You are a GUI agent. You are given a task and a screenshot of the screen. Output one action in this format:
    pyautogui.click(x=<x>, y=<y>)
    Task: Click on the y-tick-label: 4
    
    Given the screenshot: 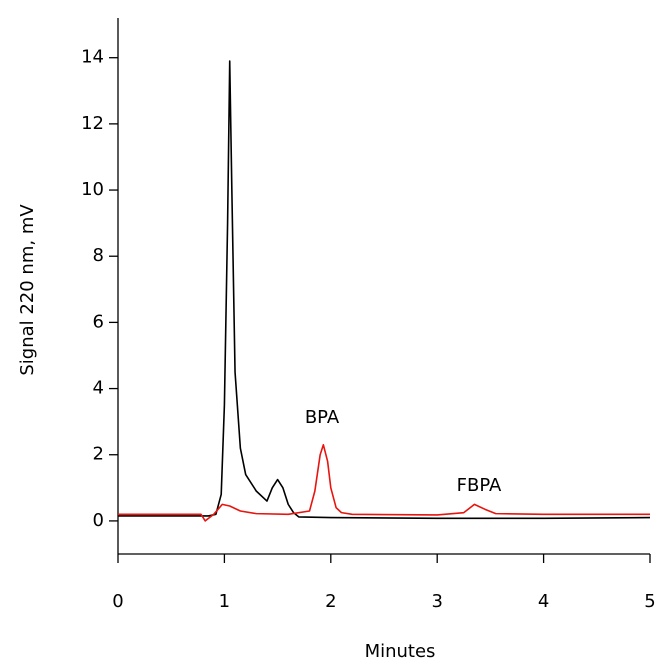 What is the action you would take?
    pyautogui.click(x=98, y=388)
    